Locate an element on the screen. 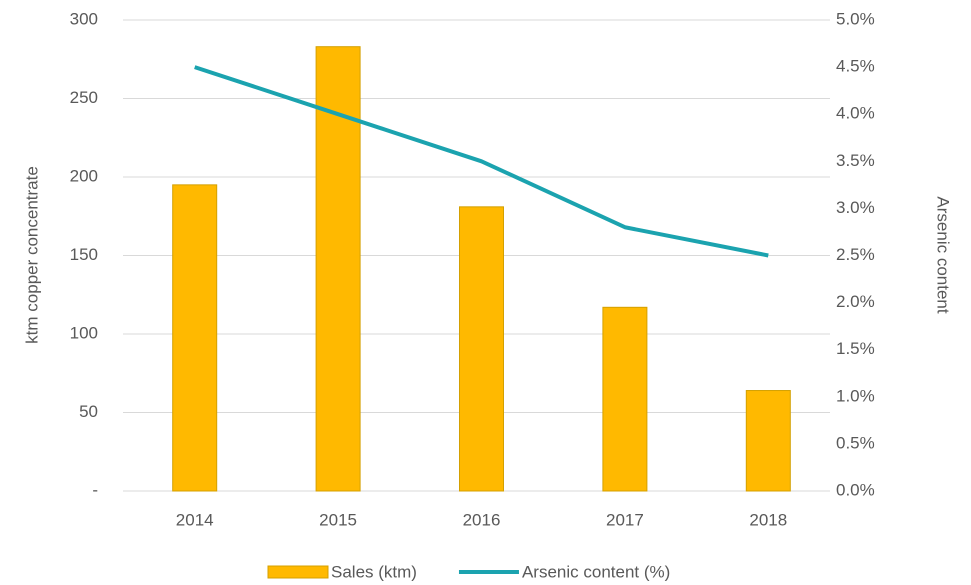 The image size is (971, 585). y2-tick-label: 3.5% is located at coordinates (855, 160).